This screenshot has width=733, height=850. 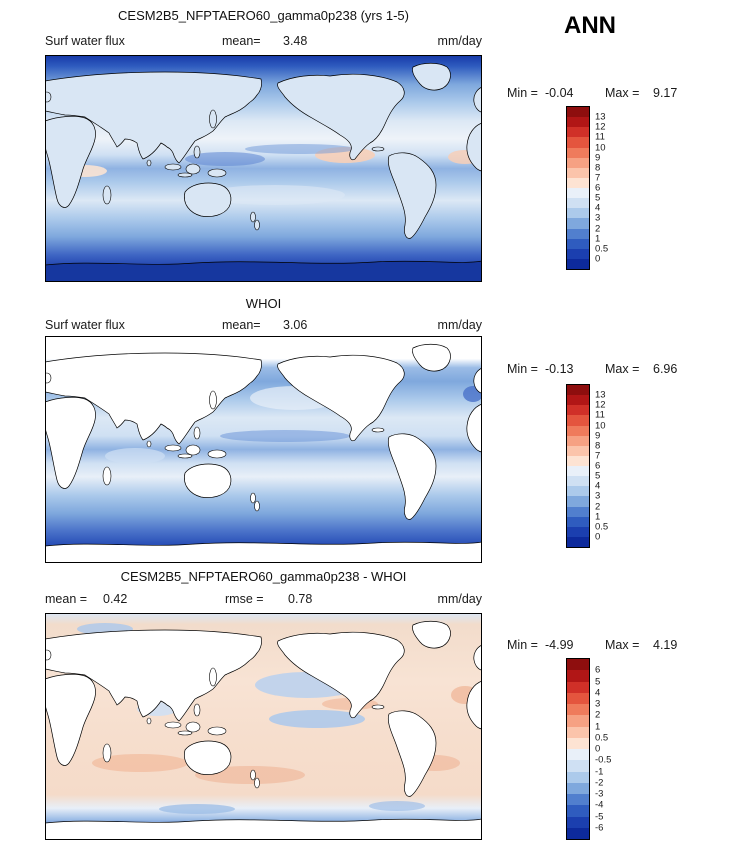 I want to click on panel2-max-label: Max =, so click(x=622, y=369).